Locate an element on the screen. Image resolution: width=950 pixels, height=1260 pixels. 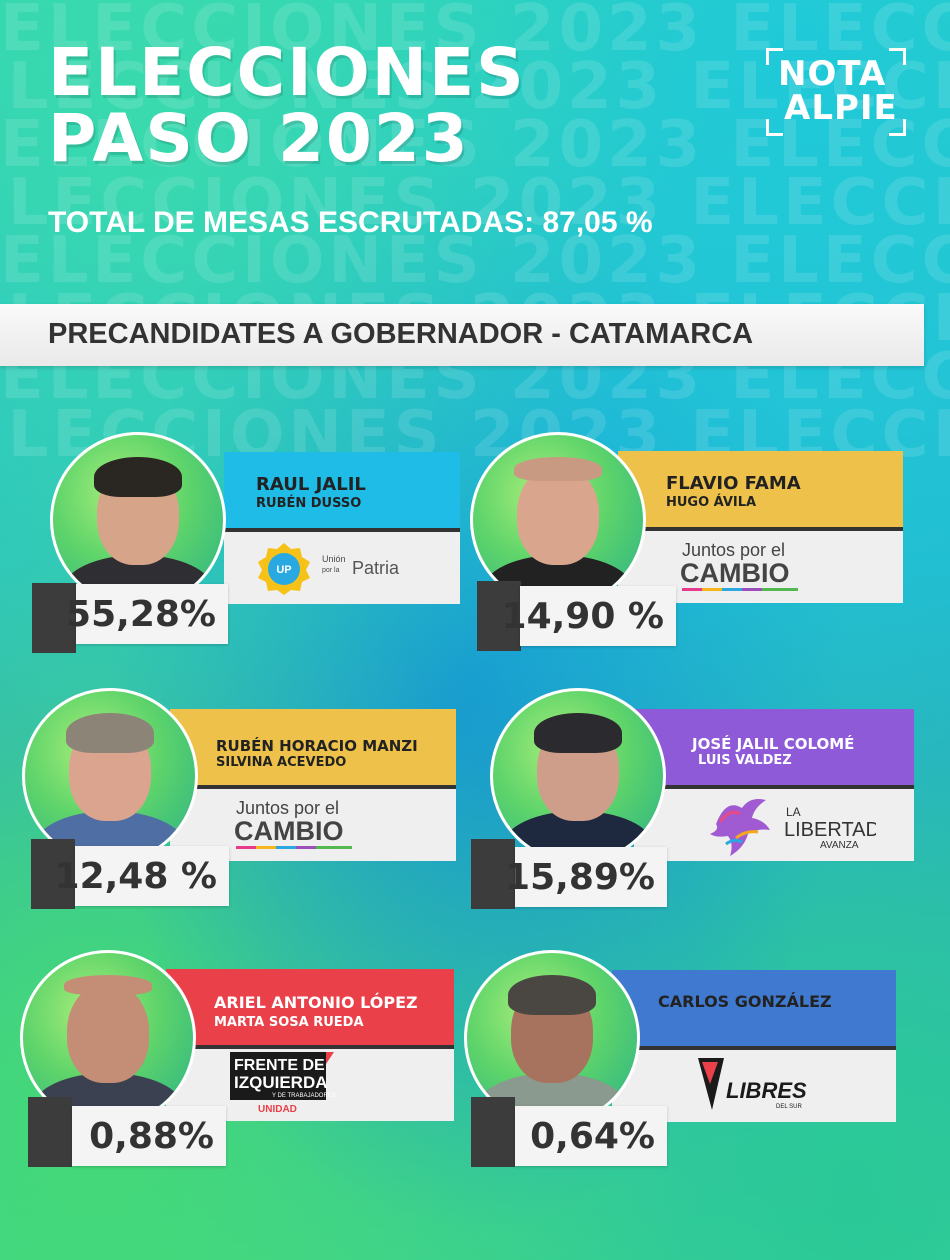
candidate-name: RUBÉN HORACIO MANZI is located at coordinates (317, 746).